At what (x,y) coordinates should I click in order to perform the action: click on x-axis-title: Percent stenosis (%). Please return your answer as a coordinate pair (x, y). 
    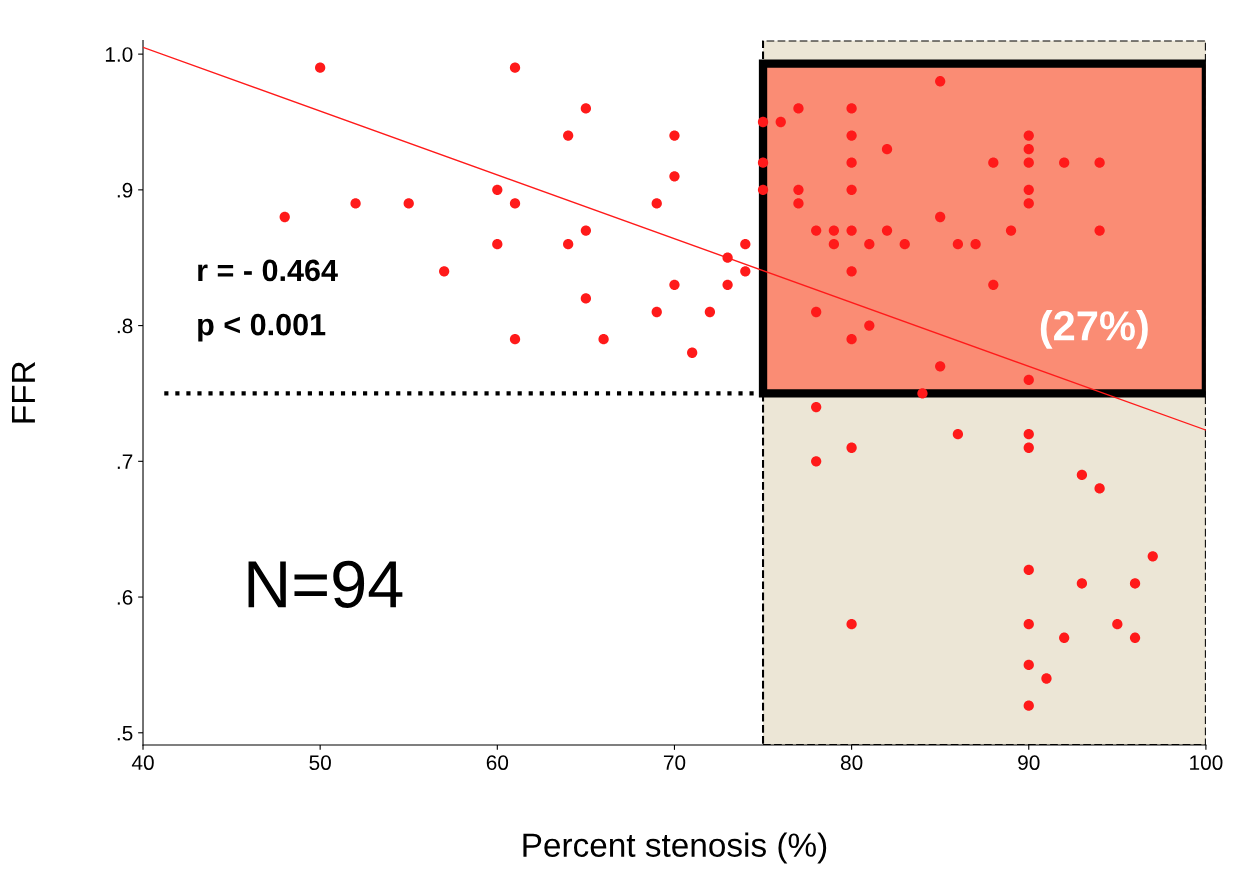
    Looking at the image, I should click on (675, 848).